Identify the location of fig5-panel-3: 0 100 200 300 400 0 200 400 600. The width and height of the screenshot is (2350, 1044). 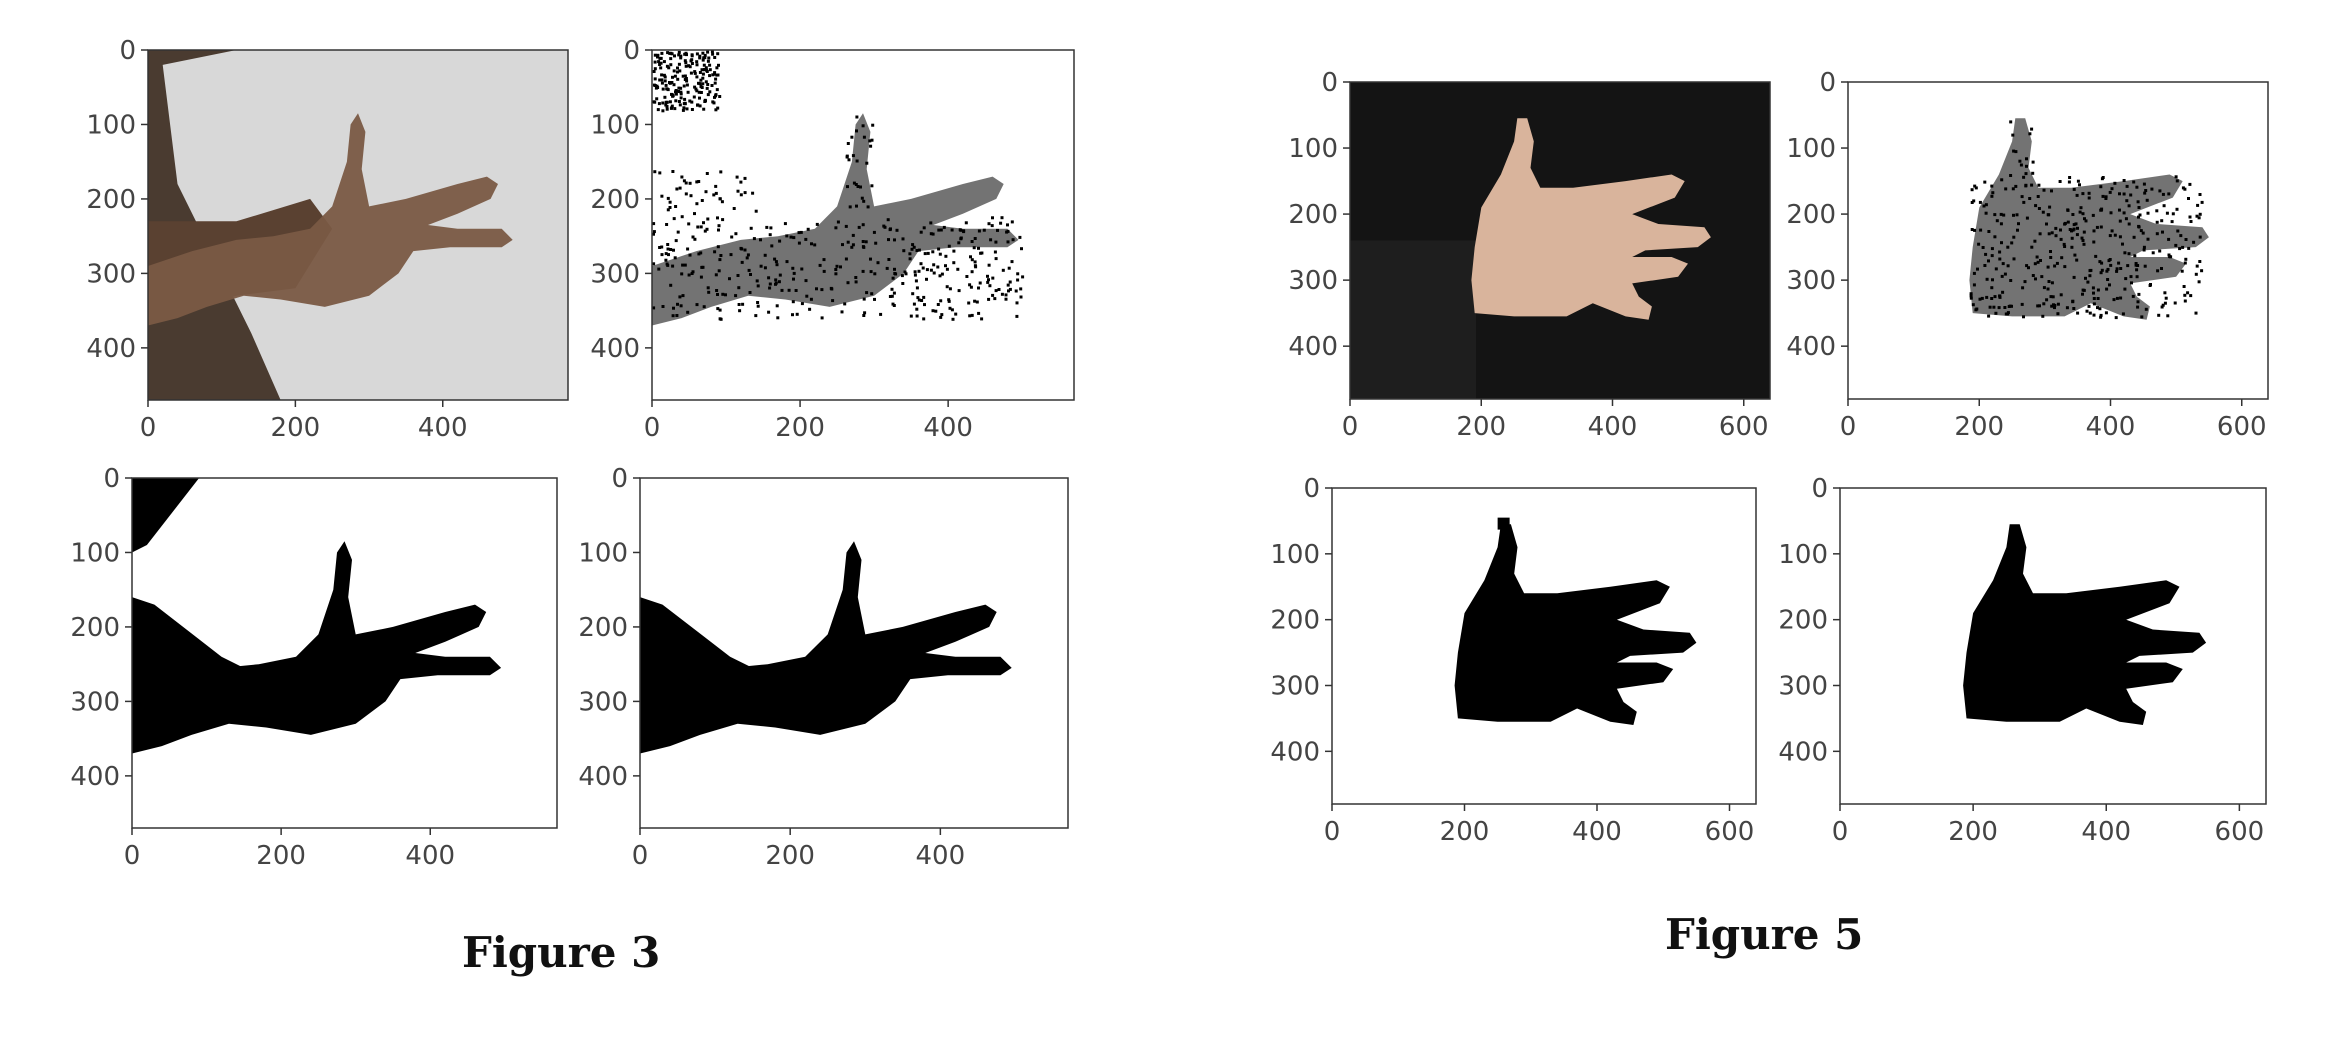
(1513, 660).